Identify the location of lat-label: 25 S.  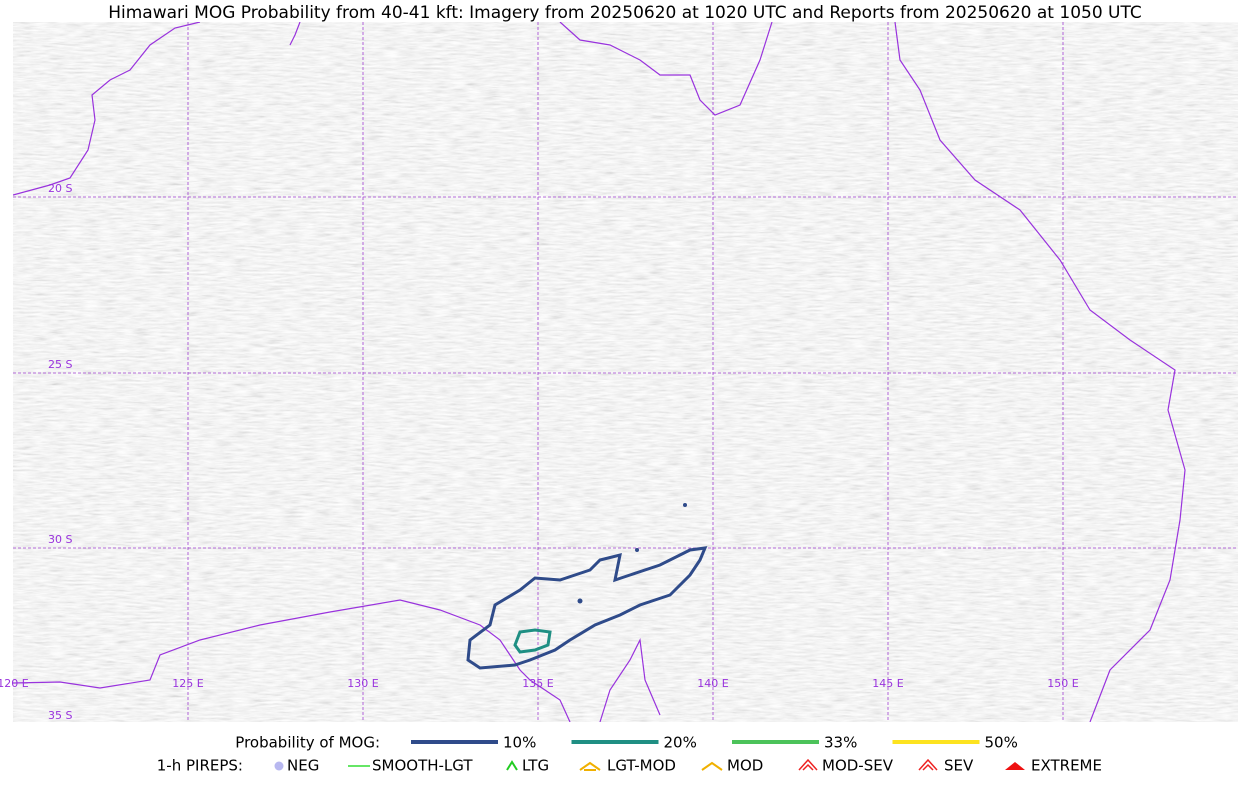
(60, 364).